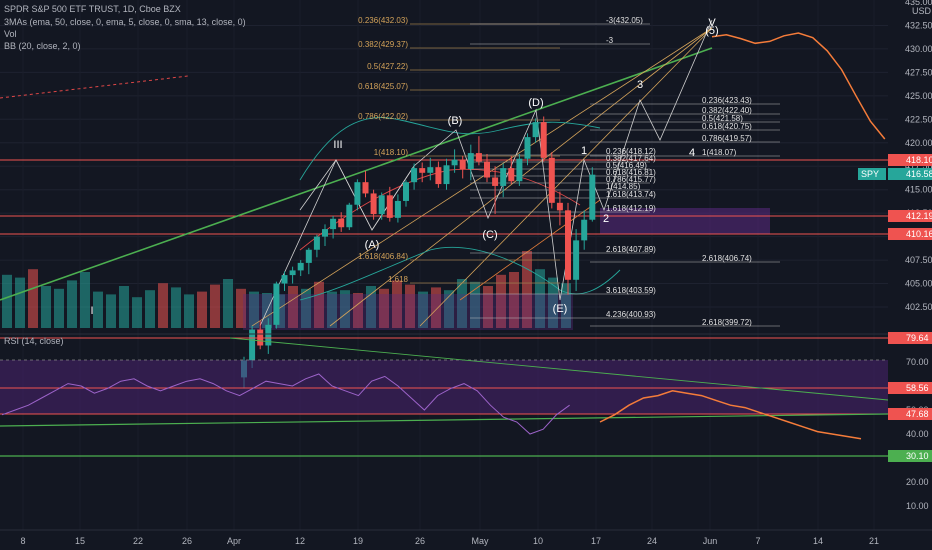 The height and width of the screenshot is (550, 932). Describe the element at coordinates (387, 66) in the screenshot. I see `fib-label-left: 0.5(427.22)` at that location.